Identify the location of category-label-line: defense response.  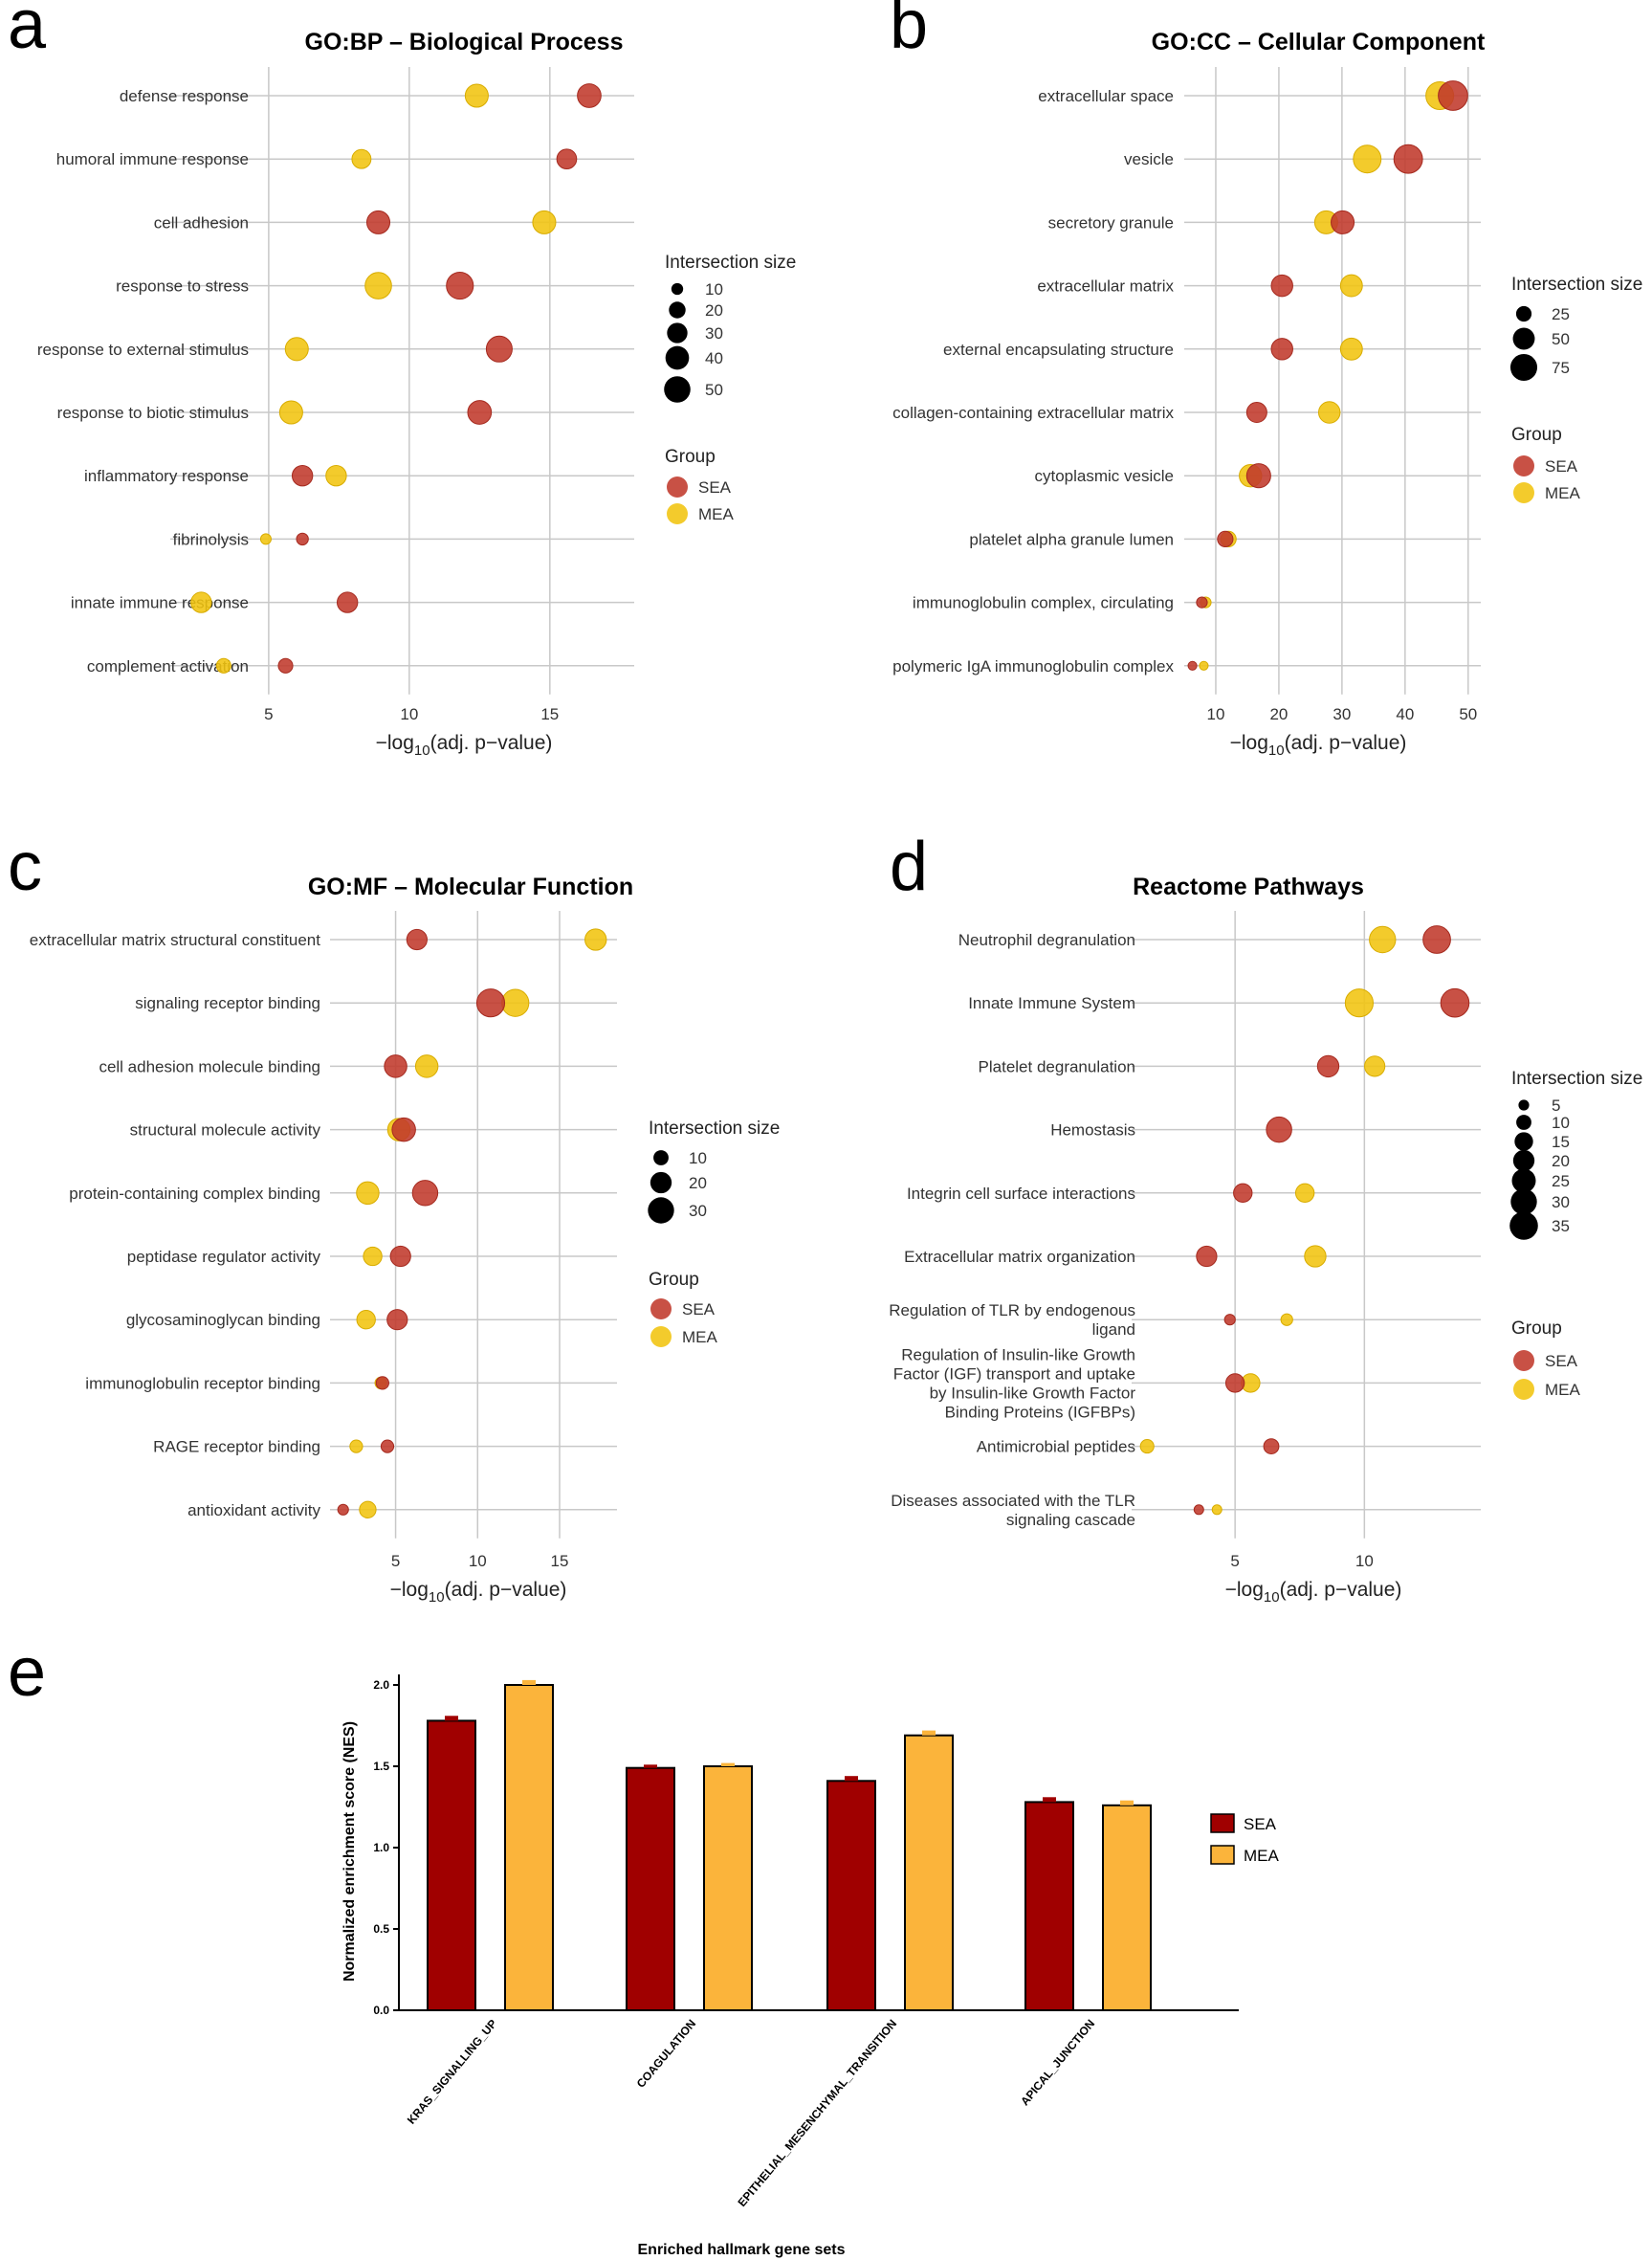
(184, 96).